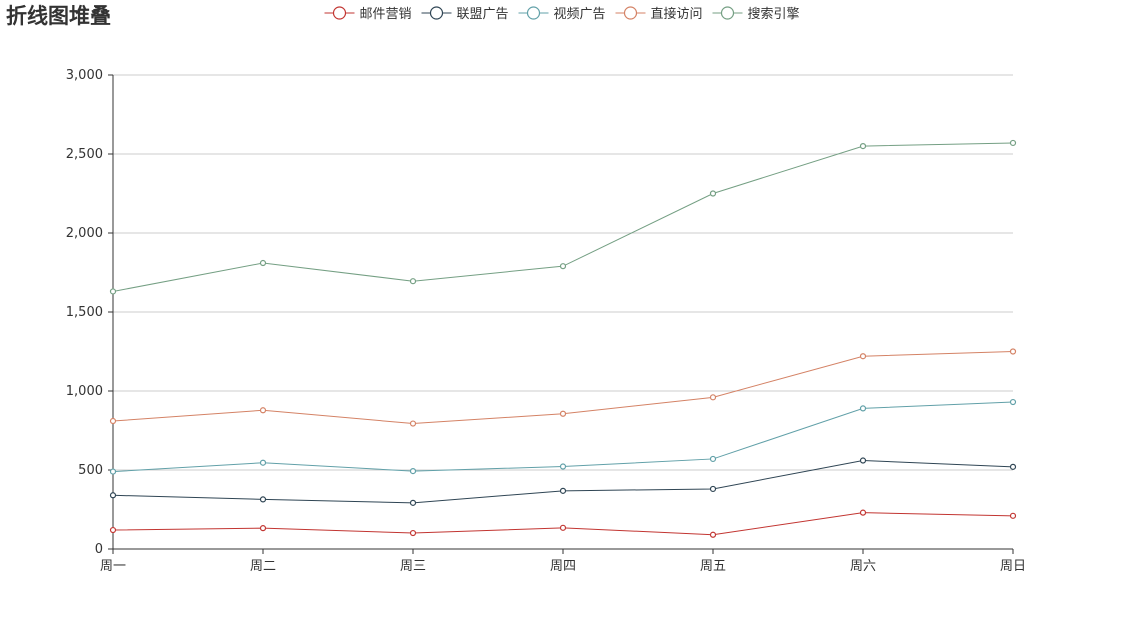 The width and height of the screenshot is (1125, 625). I want to click on y-tick-label: 3,000, so click(84, 75).